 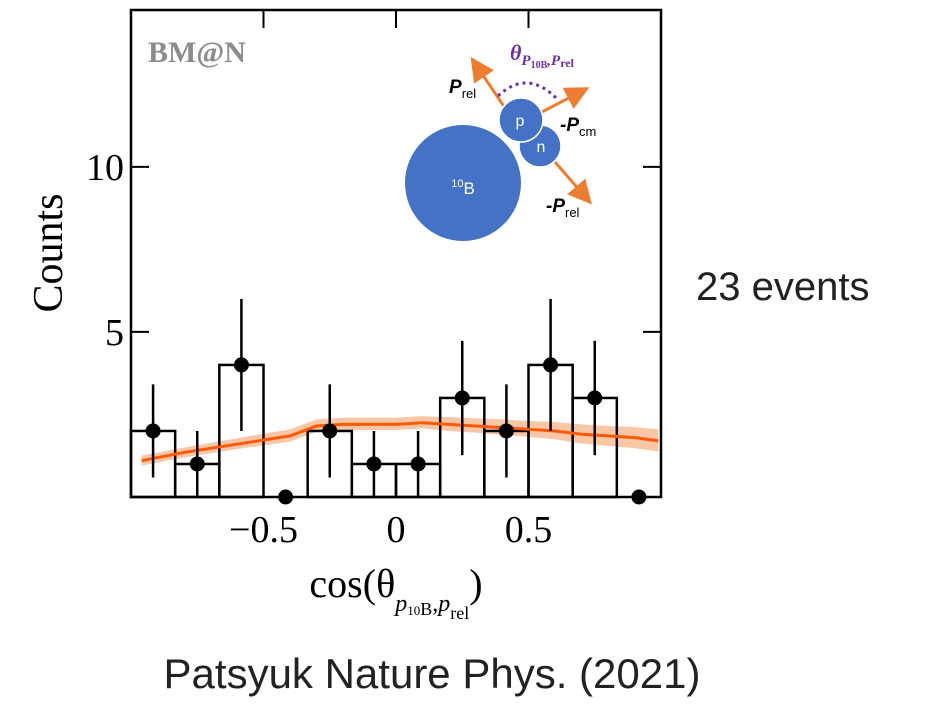 I want to click on minus-p-cm-label: -Pcm, so click(x=578, y=127).